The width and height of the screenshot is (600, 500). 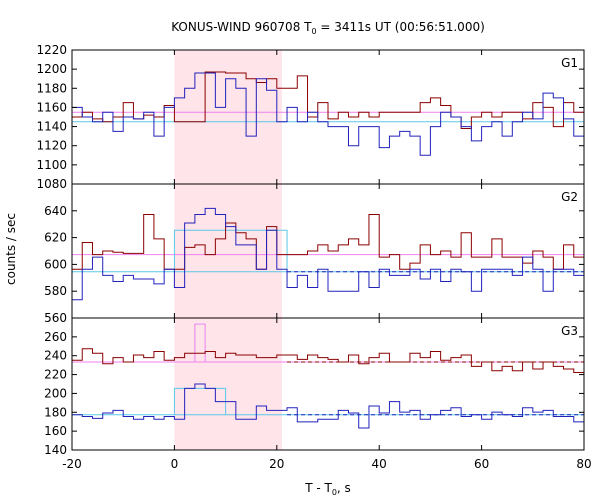 I want to click on y-tick-label: 240, so click(x=55, y=356).